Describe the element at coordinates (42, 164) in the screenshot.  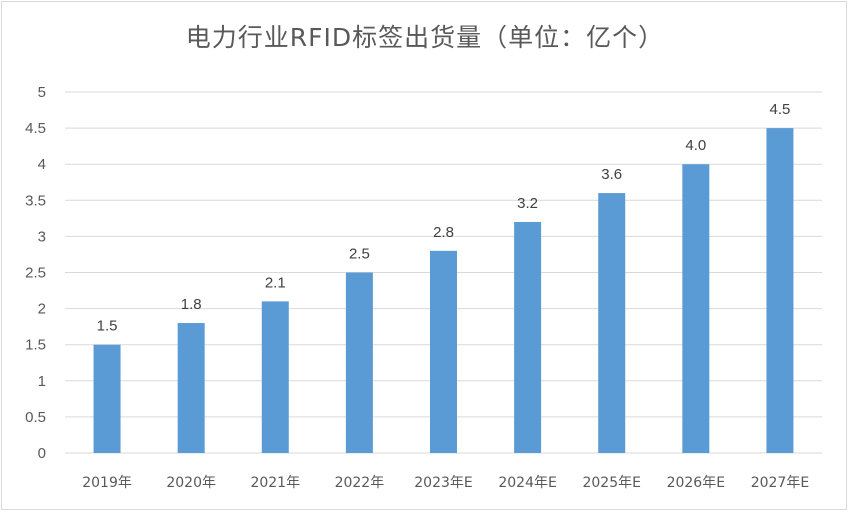
I see `y-tick-label: 4` at that location.